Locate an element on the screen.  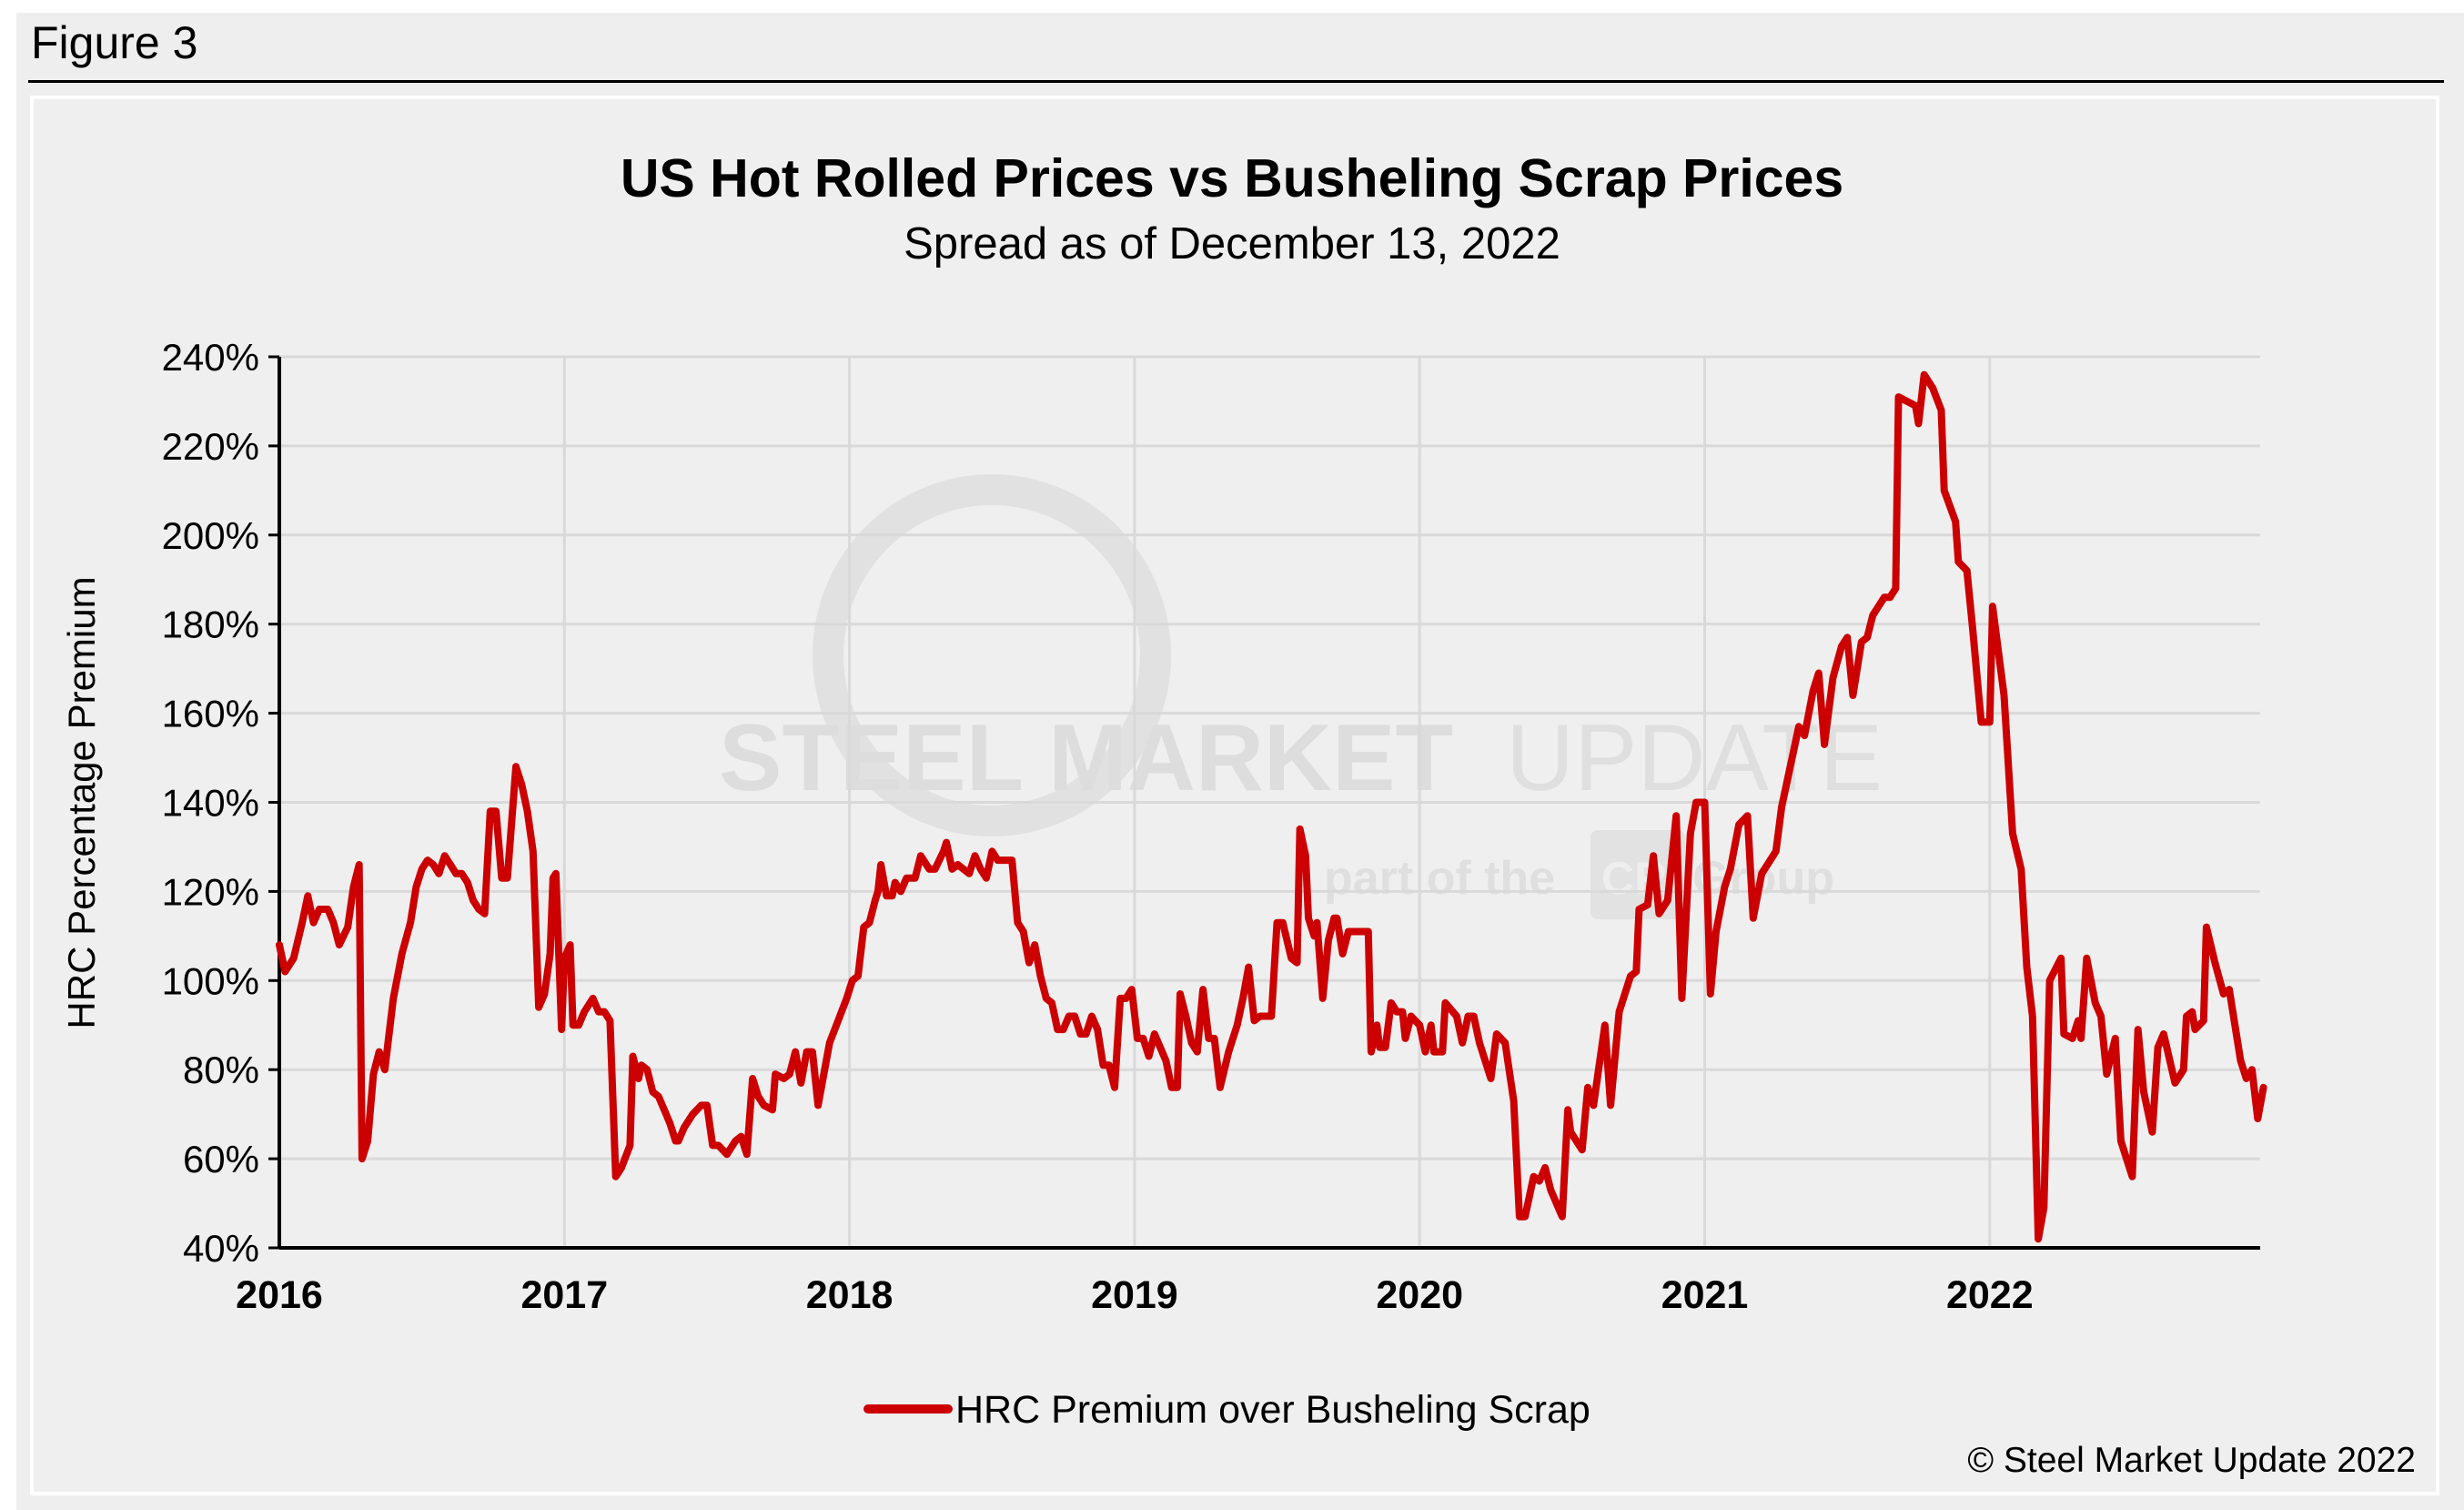
y-tick-label: 160% is located at coordinates (210, 714).